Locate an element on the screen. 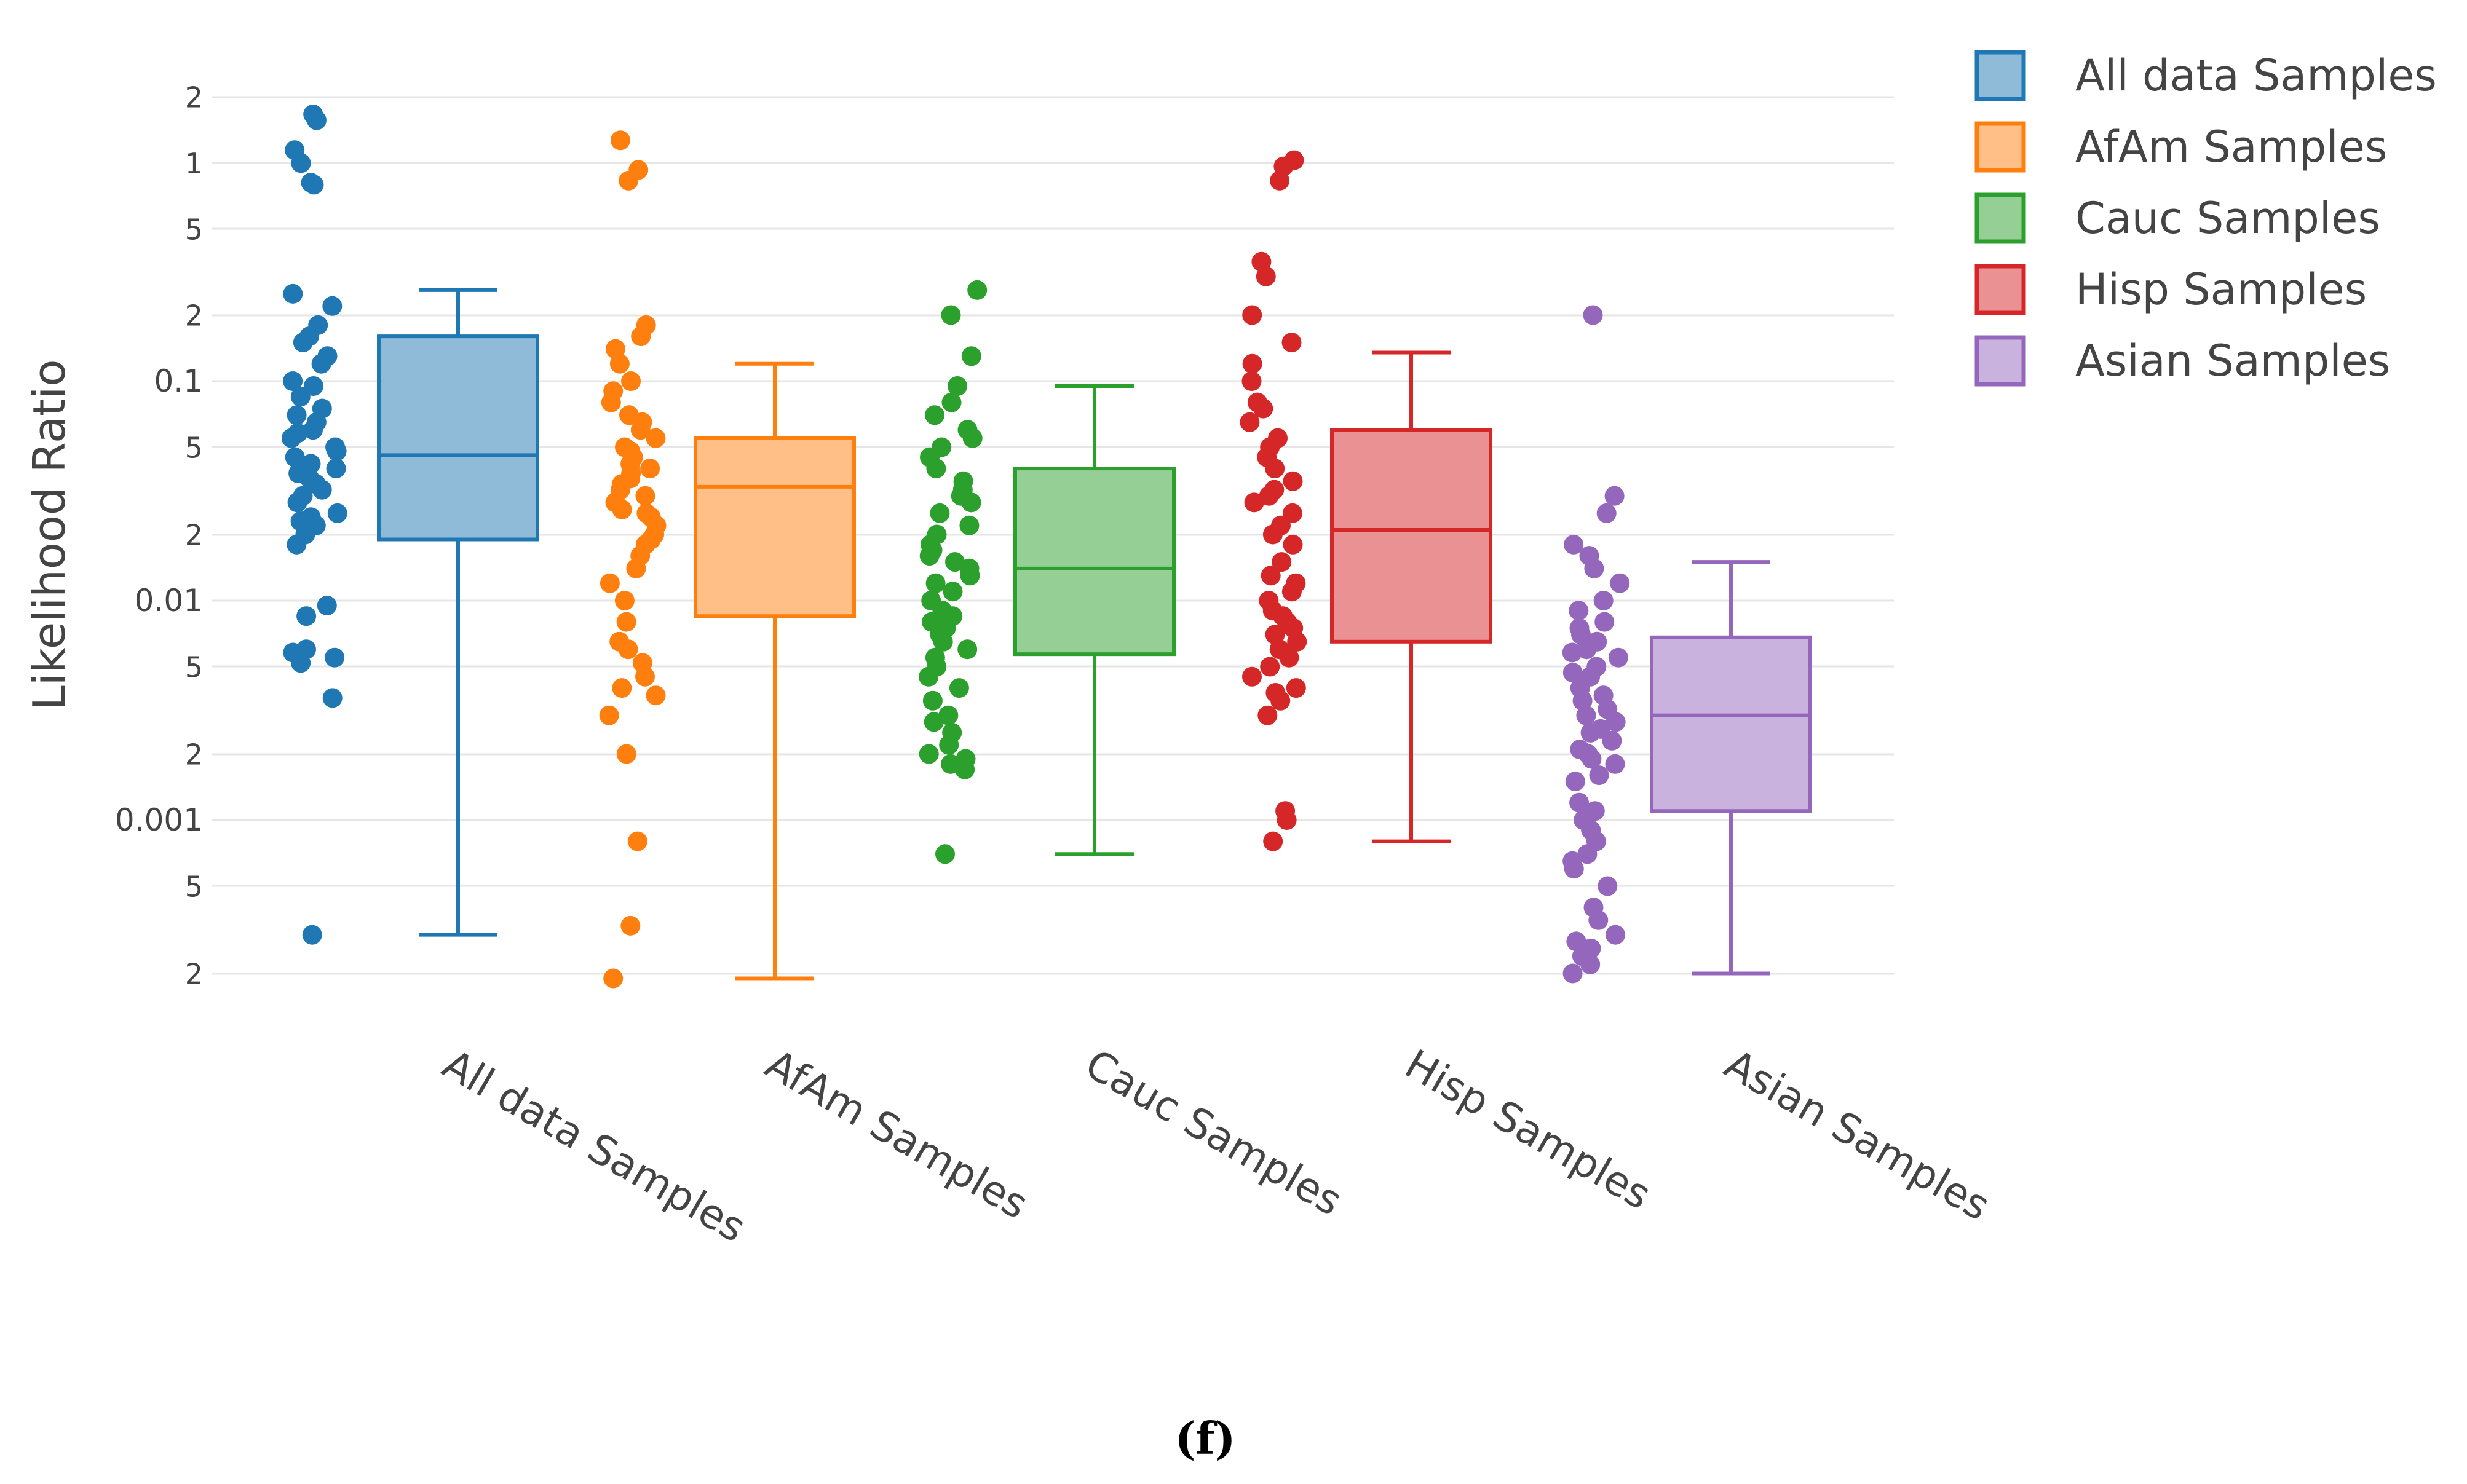  legend-item: All data Samples is located at coordinates (2205, 75).